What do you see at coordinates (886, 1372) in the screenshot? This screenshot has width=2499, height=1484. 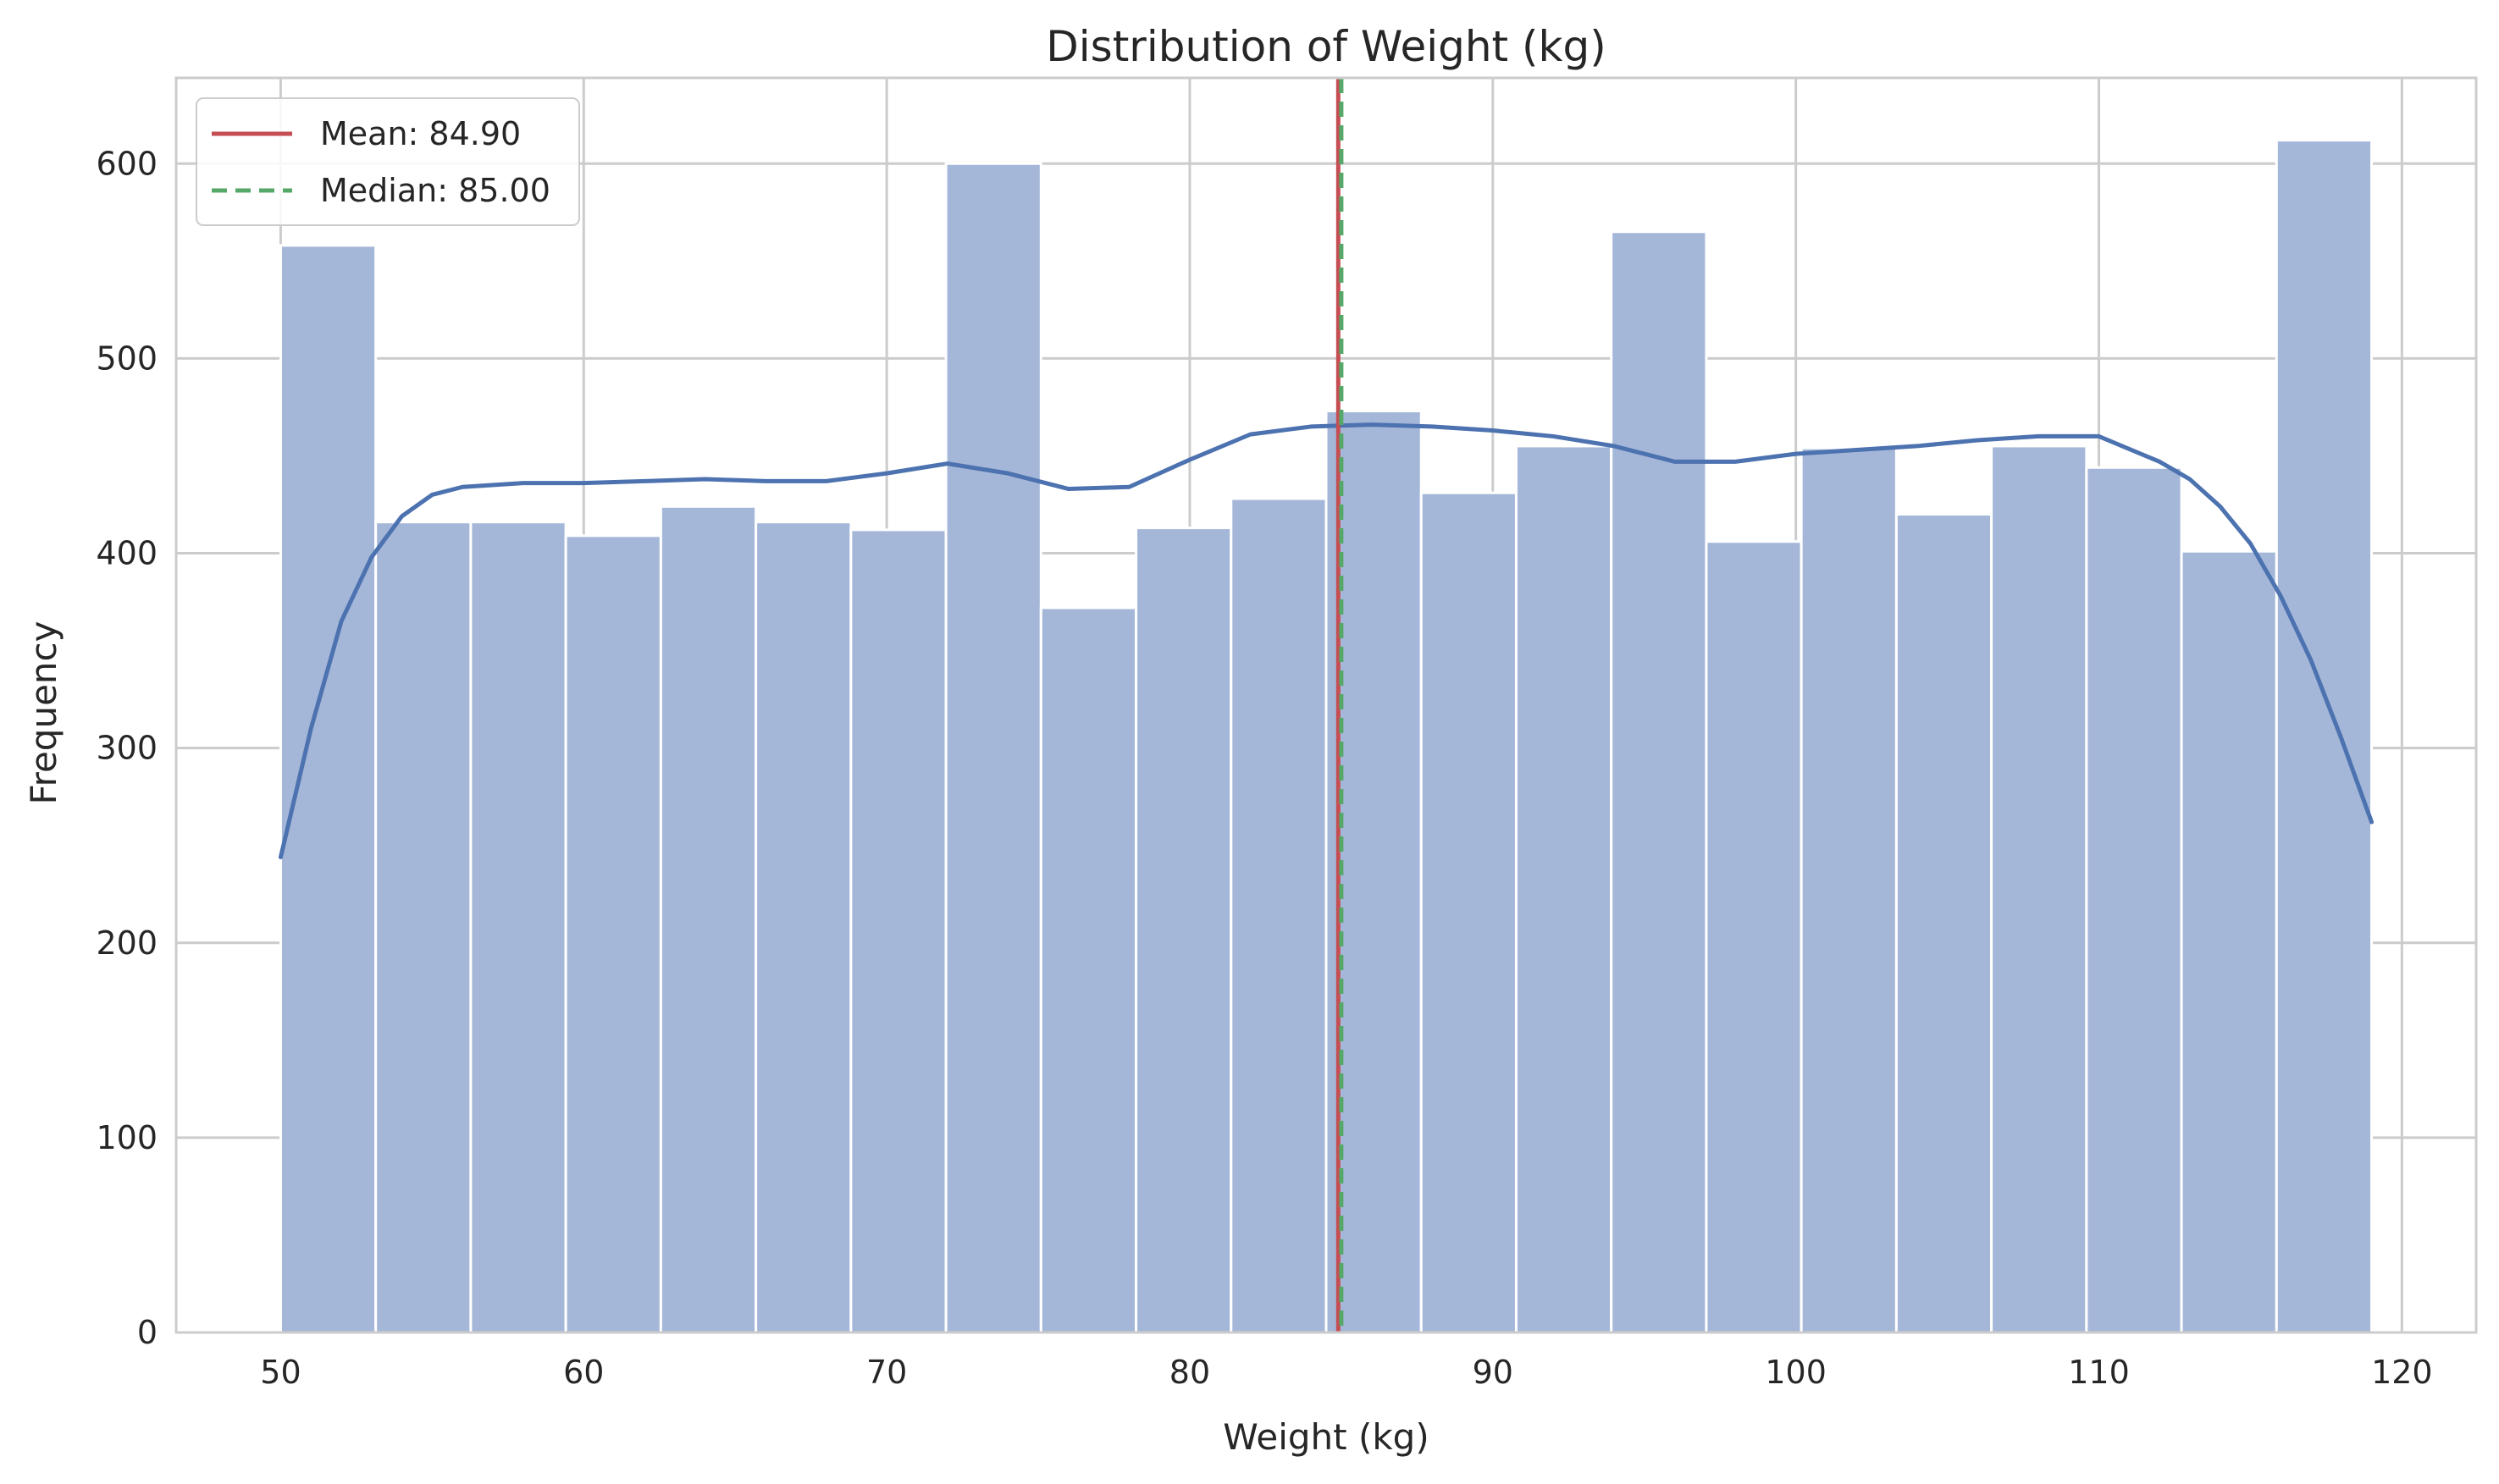 I see `x-tick-label-2: 70` at bounding box center [886, 1372].